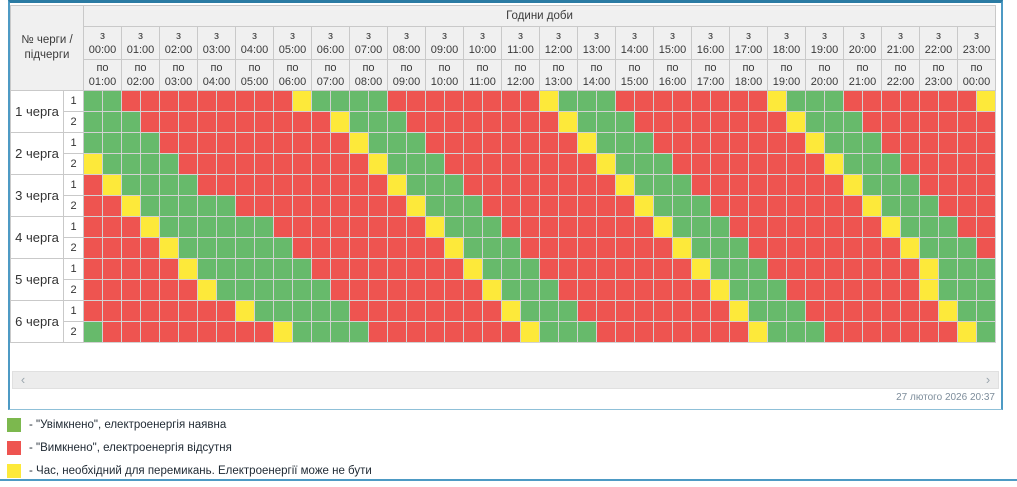 The height and width of the screenshot is (487, 1017). I want to click on hours-of-day-header: Години доби, so click(539, 16).